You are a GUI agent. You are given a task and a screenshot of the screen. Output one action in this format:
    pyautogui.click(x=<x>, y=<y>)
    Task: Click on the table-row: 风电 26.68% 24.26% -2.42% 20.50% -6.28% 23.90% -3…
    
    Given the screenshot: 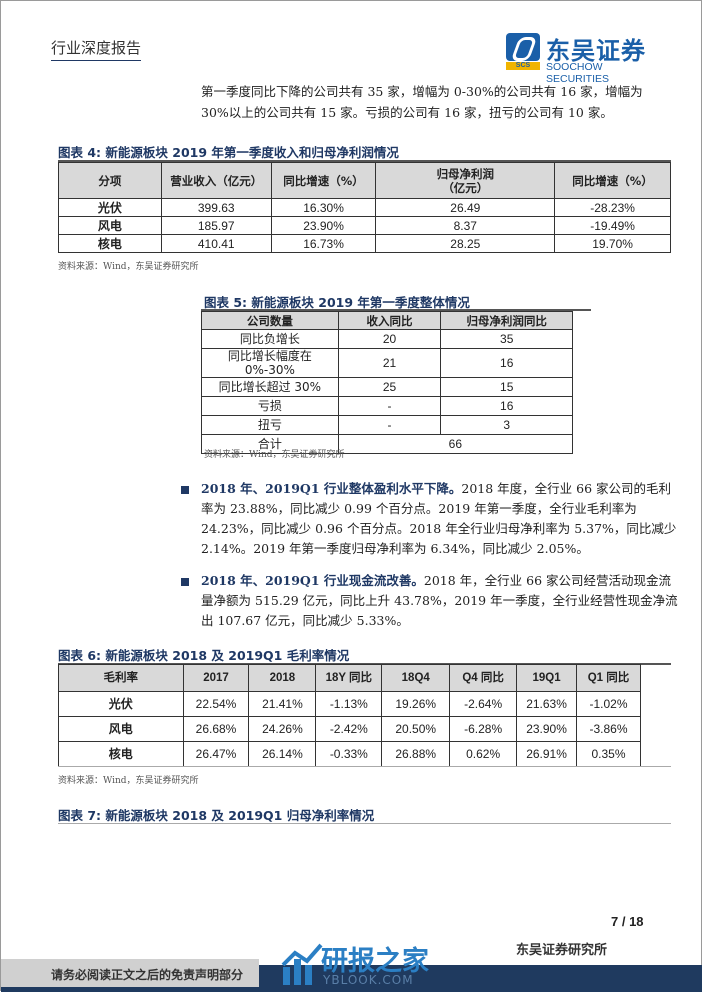 What is the action you would take?
    pyautogui.click(x=349, y=729)
    